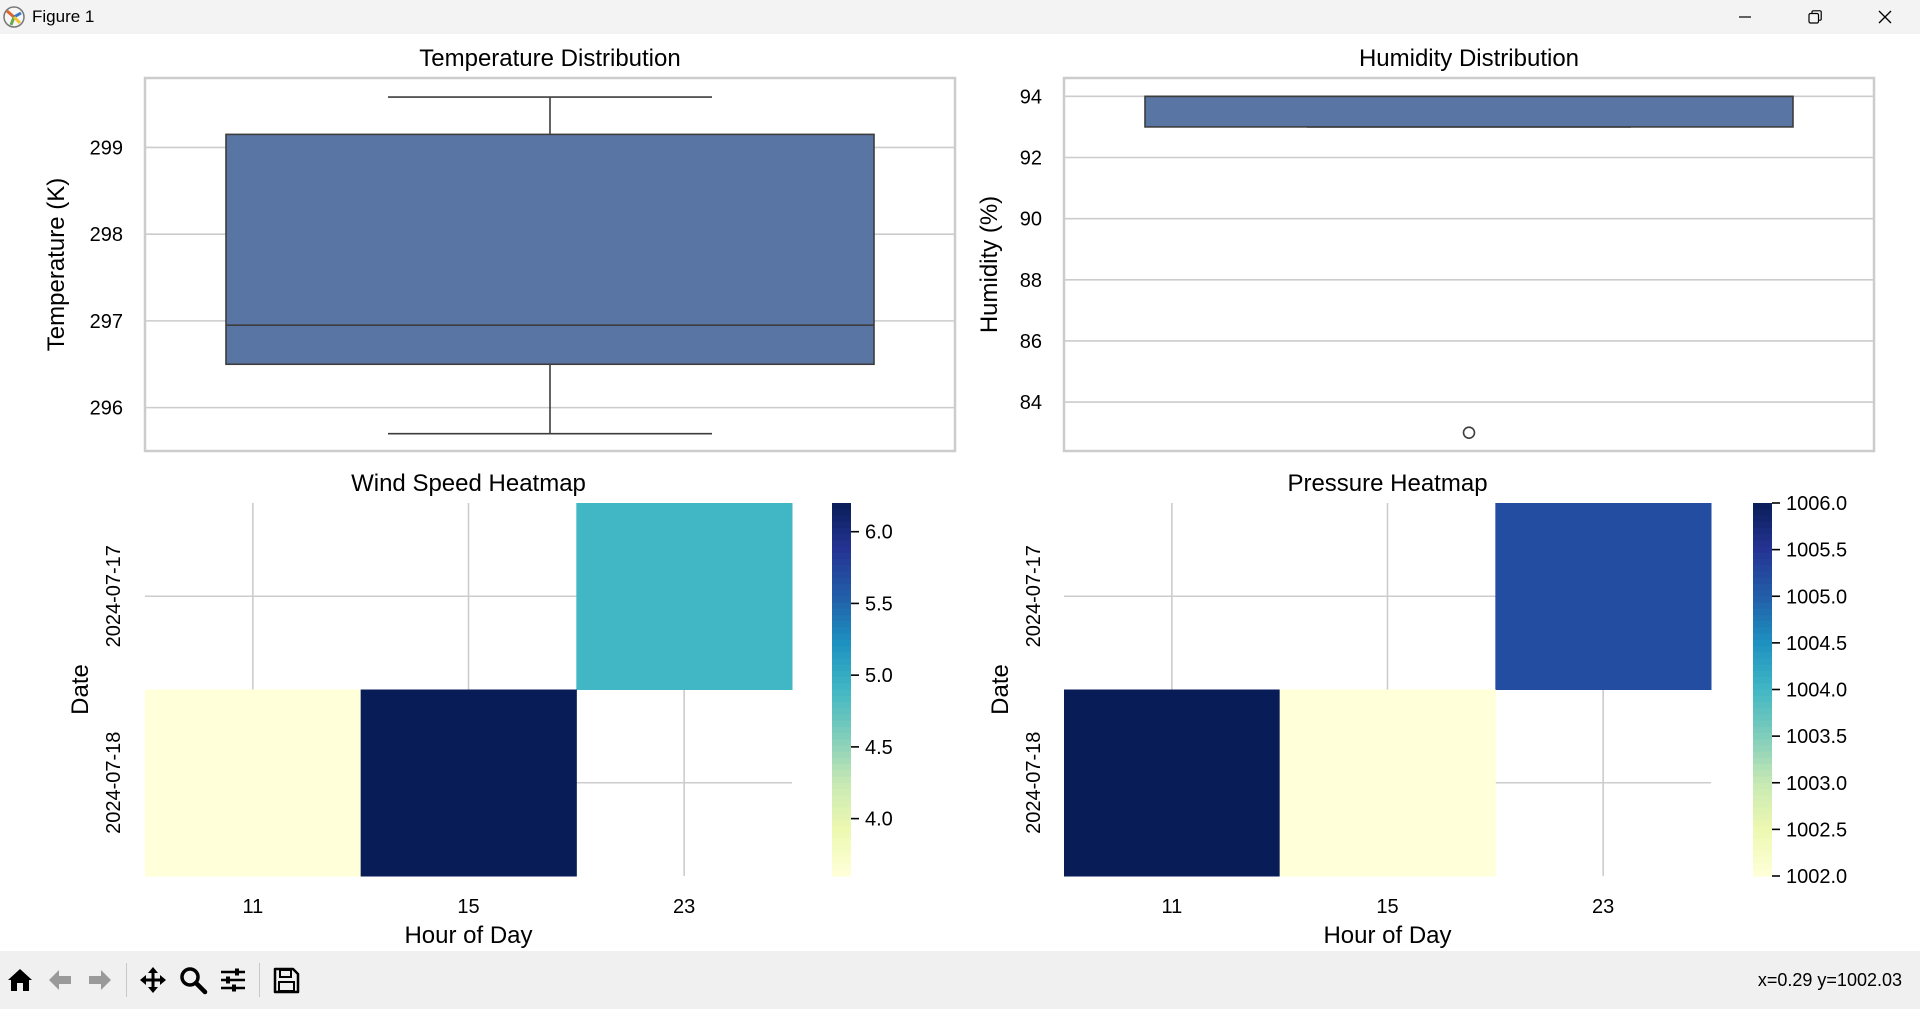 This screenshot has width=1920, height=1009. I want to click on save-button, so click(286, 980).